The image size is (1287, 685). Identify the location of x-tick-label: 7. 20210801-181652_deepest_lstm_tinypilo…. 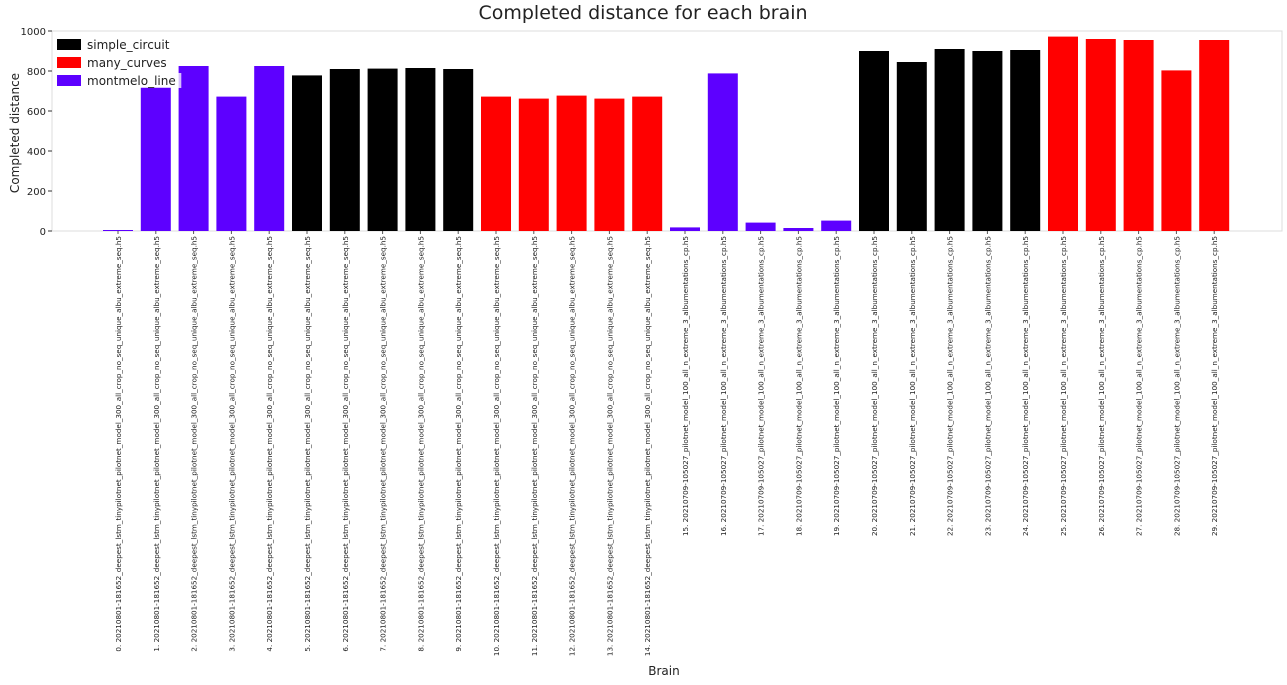
(383, 444).